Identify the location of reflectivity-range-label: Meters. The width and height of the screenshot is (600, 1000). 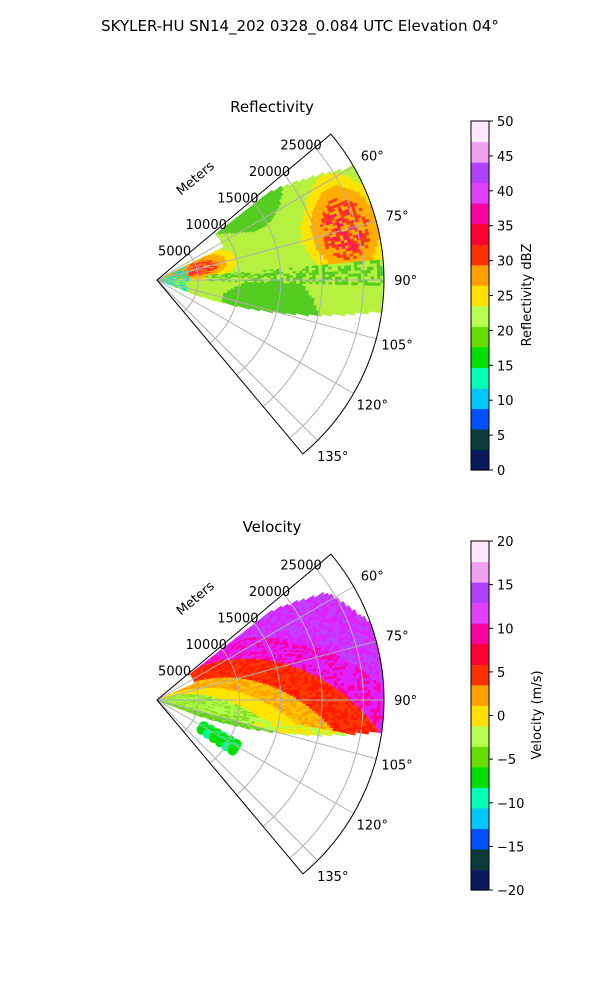
(196, 179).